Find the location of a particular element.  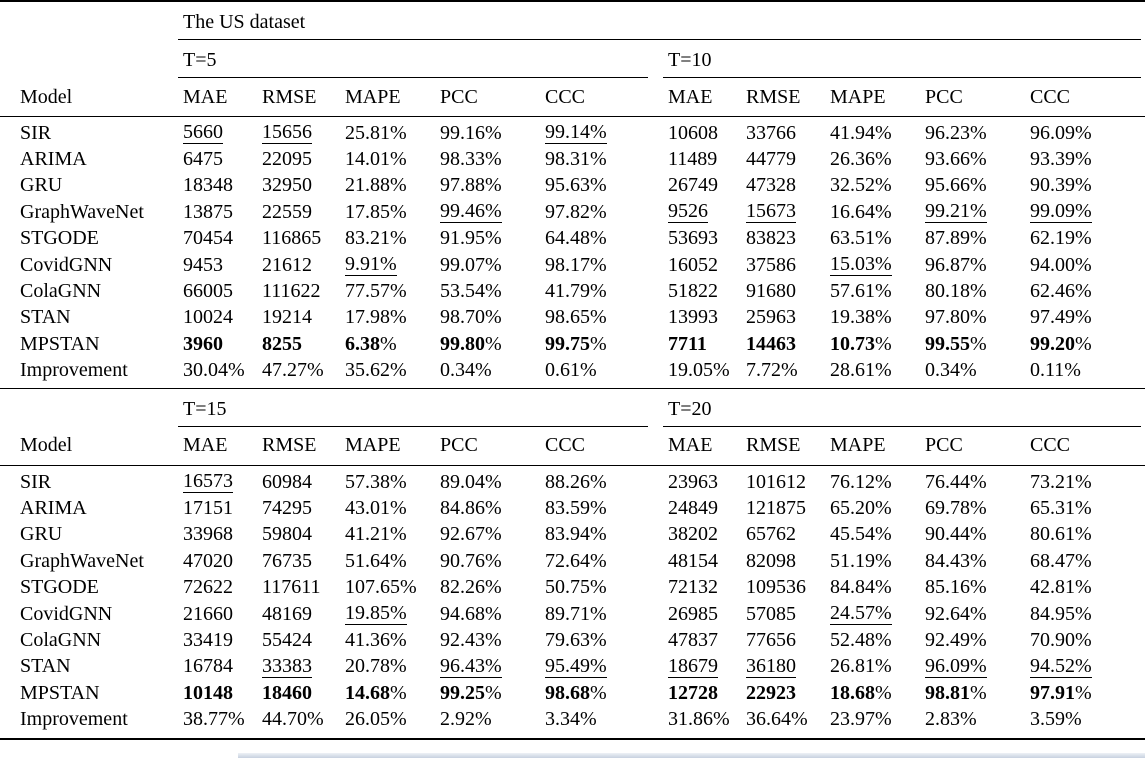

value-cell: 0.61% is located at coordinates (606, 373).